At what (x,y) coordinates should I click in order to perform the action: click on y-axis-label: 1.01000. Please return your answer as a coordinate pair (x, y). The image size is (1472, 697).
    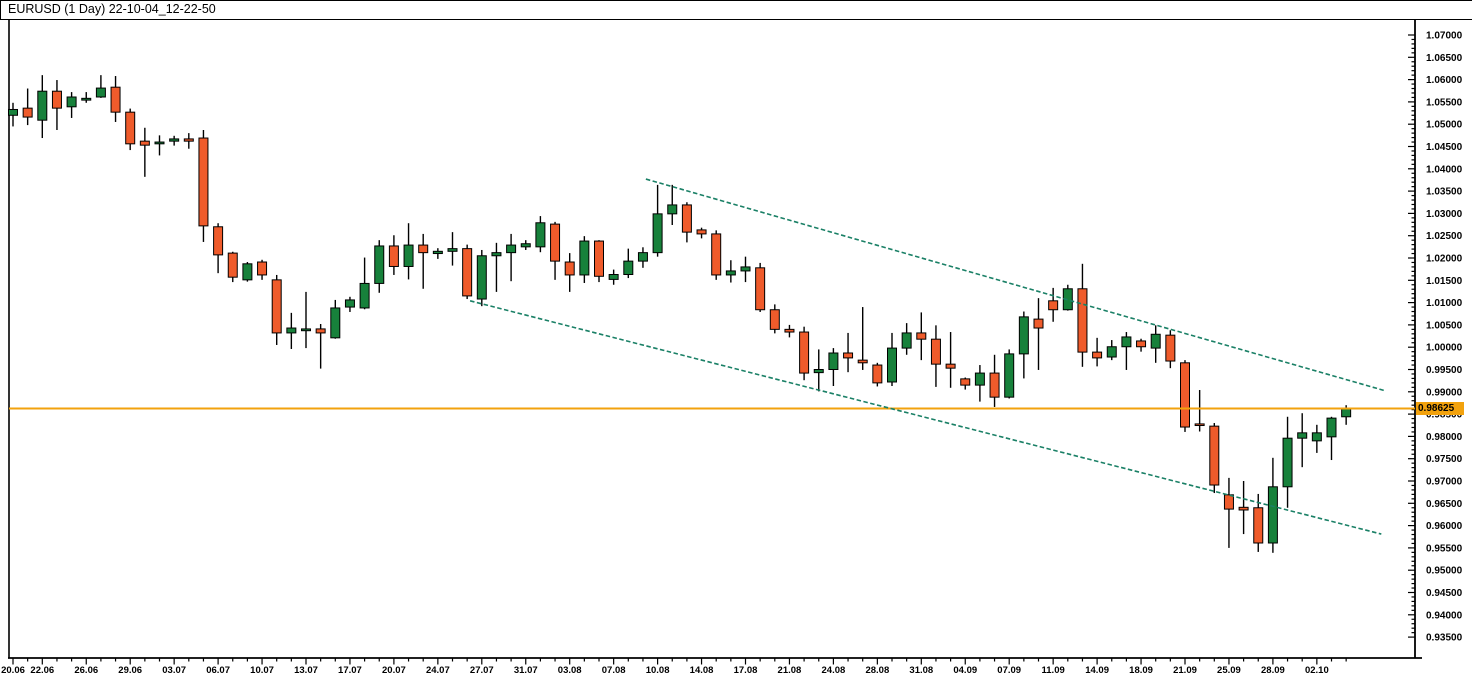
    Looking at the image, I should click on (1444, 303).